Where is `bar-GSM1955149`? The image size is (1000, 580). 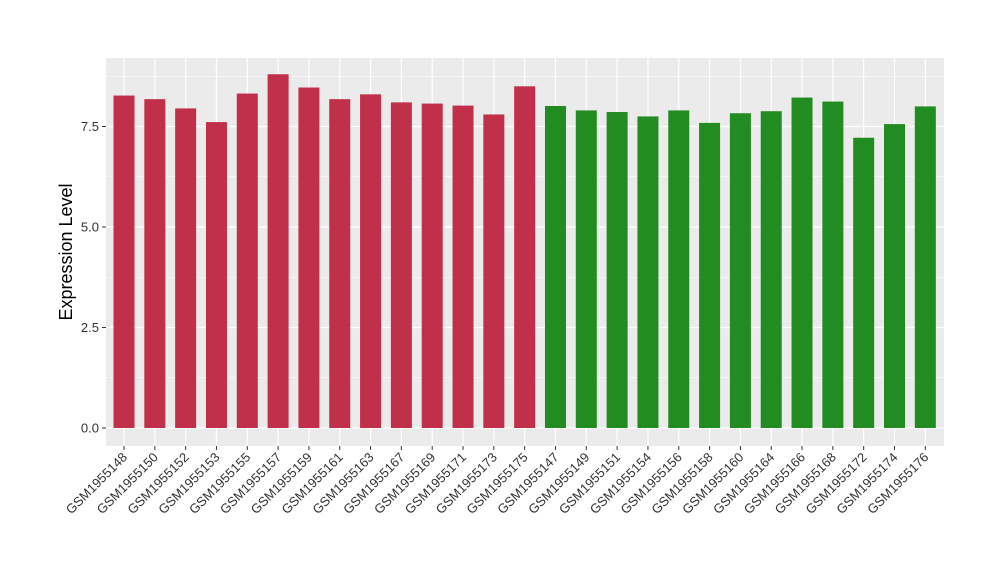
bar-GSM1955149 is located at coordinates (586, 269).